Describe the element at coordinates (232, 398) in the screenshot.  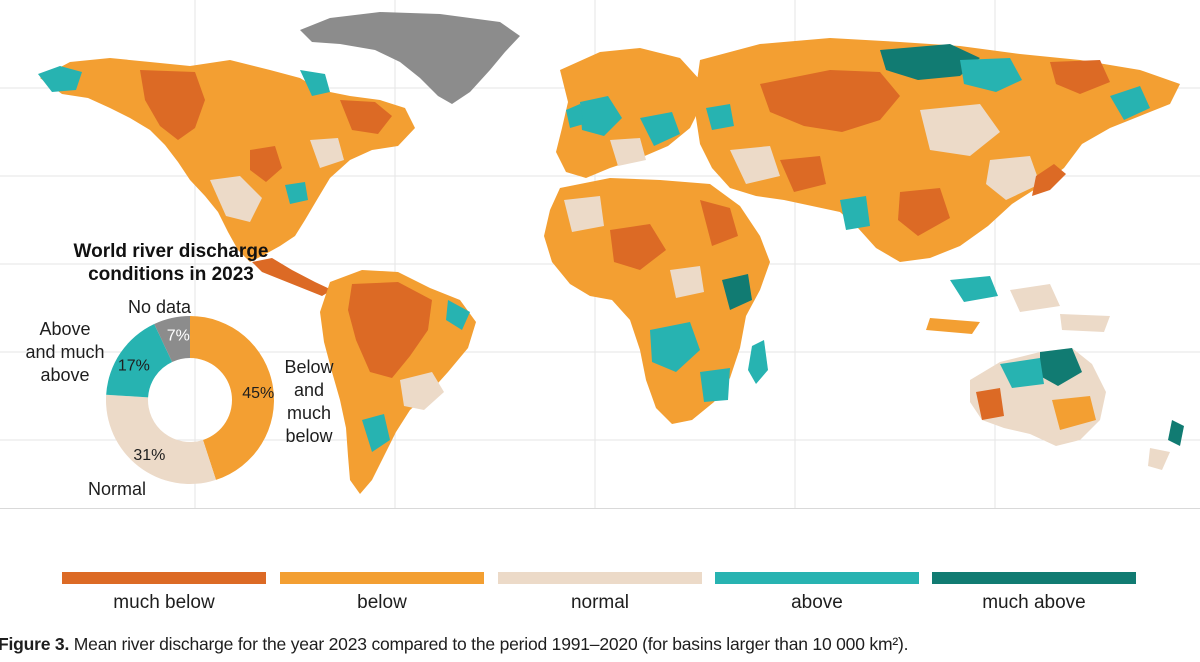
I see `donut-segment-below-much-below` at that location.